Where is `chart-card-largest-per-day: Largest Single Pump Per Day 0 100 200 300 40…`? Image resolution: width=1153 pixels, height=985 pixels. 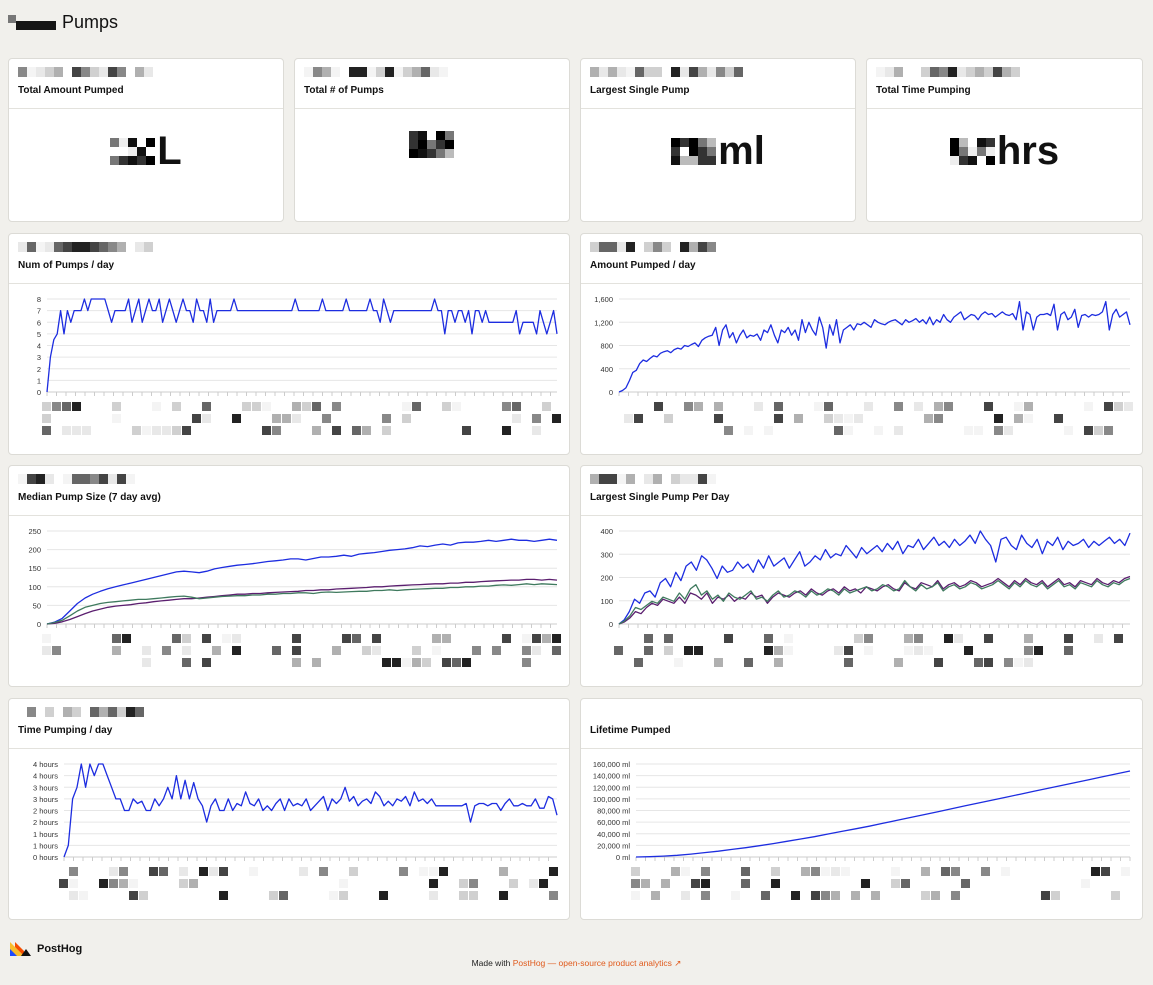 chart-card-largest-per-day: Largest Single Pump Per Day 0 100 200 300 40… is located at coordinates (861, 576).